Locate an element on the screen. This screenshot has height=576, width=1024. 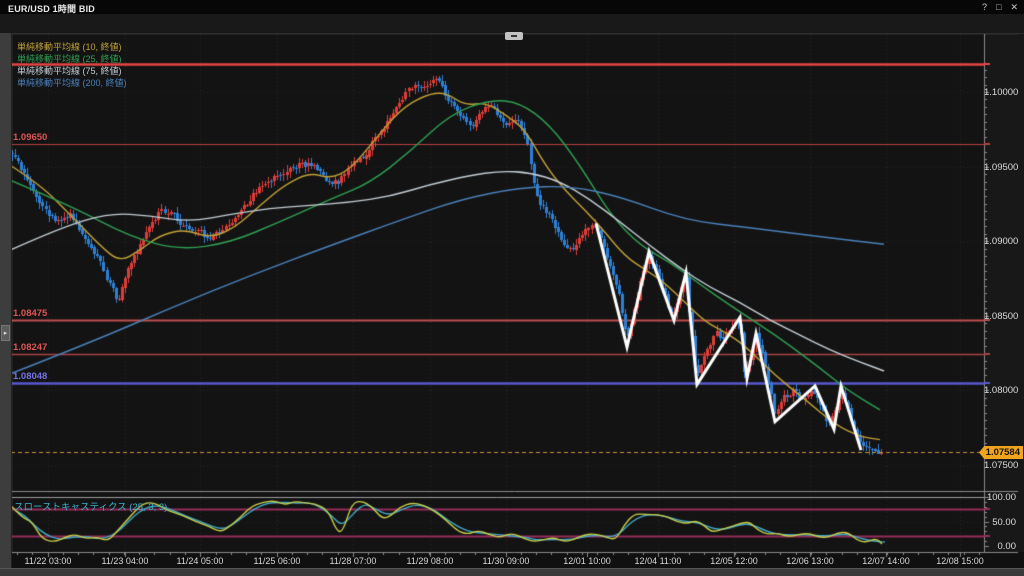
handle-grip-icon is located at coordinates (514, 36).